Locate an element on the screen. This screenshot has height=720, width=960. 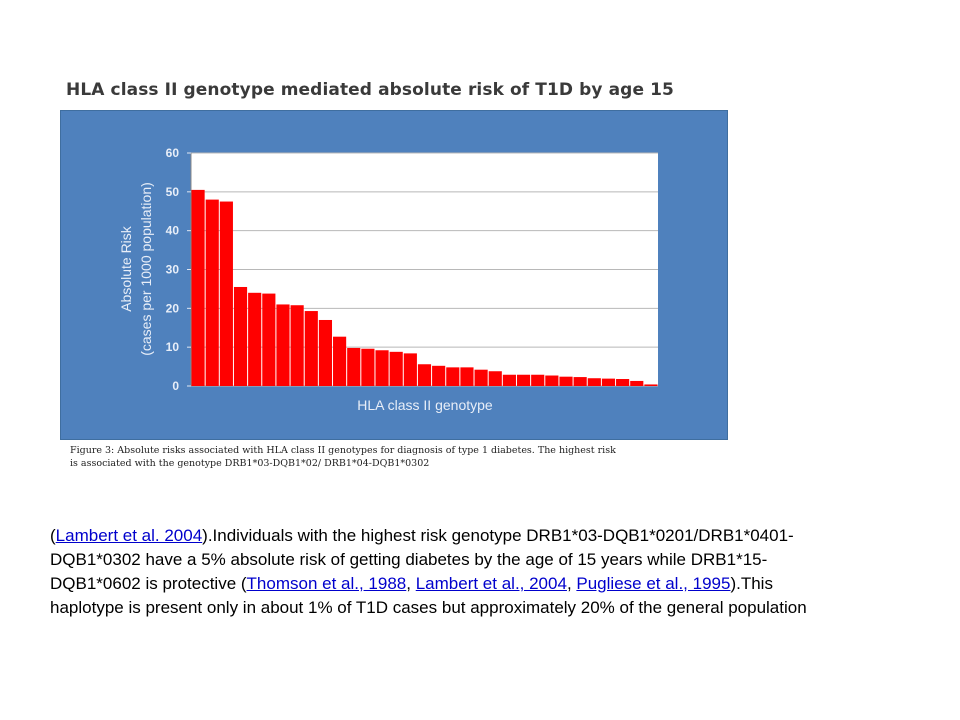
y-tick-label-10: 10 is located at coordinates (173, 347).